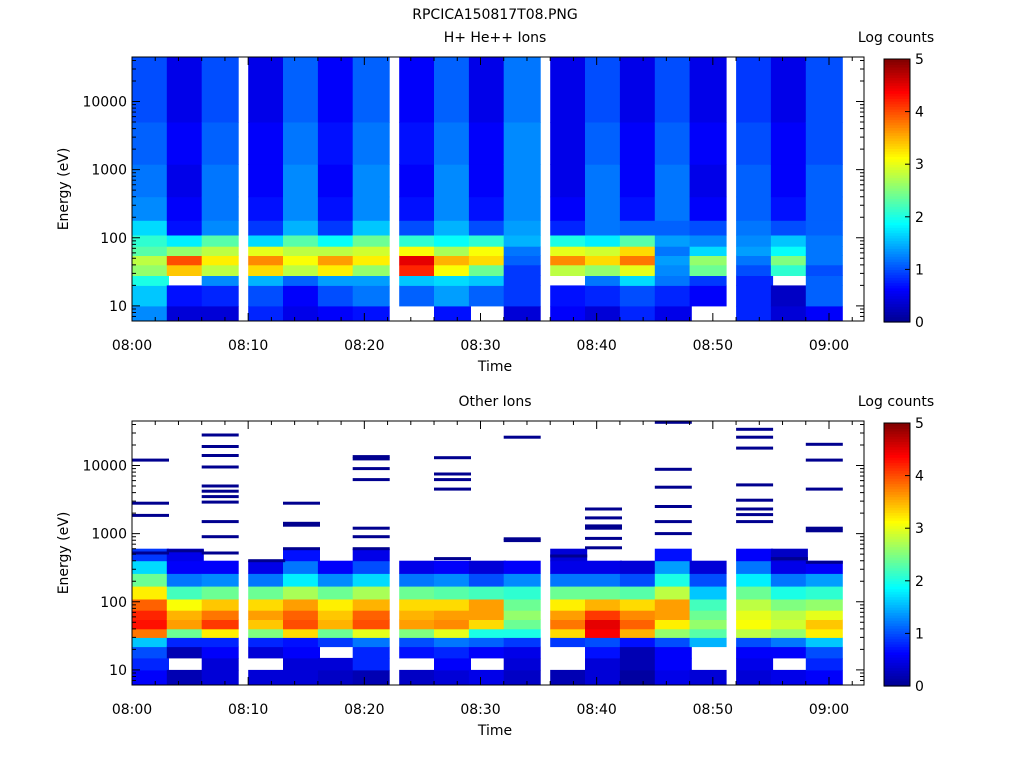 This screenshot has height=768, width=1024. I want to click on x-tick-label: 08:20, so click(364, 346).